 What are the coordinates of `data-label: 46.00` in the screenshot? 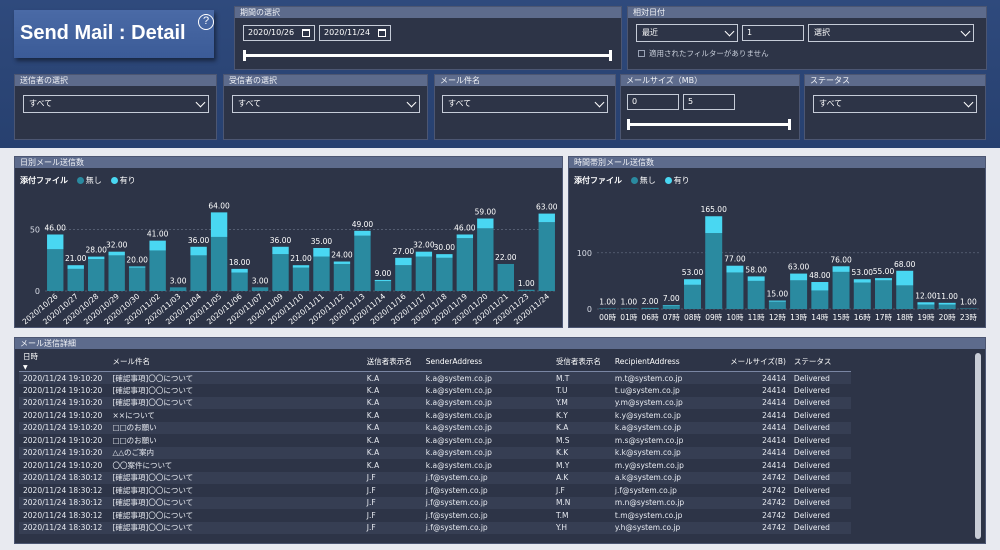 It's located at (465, 227).